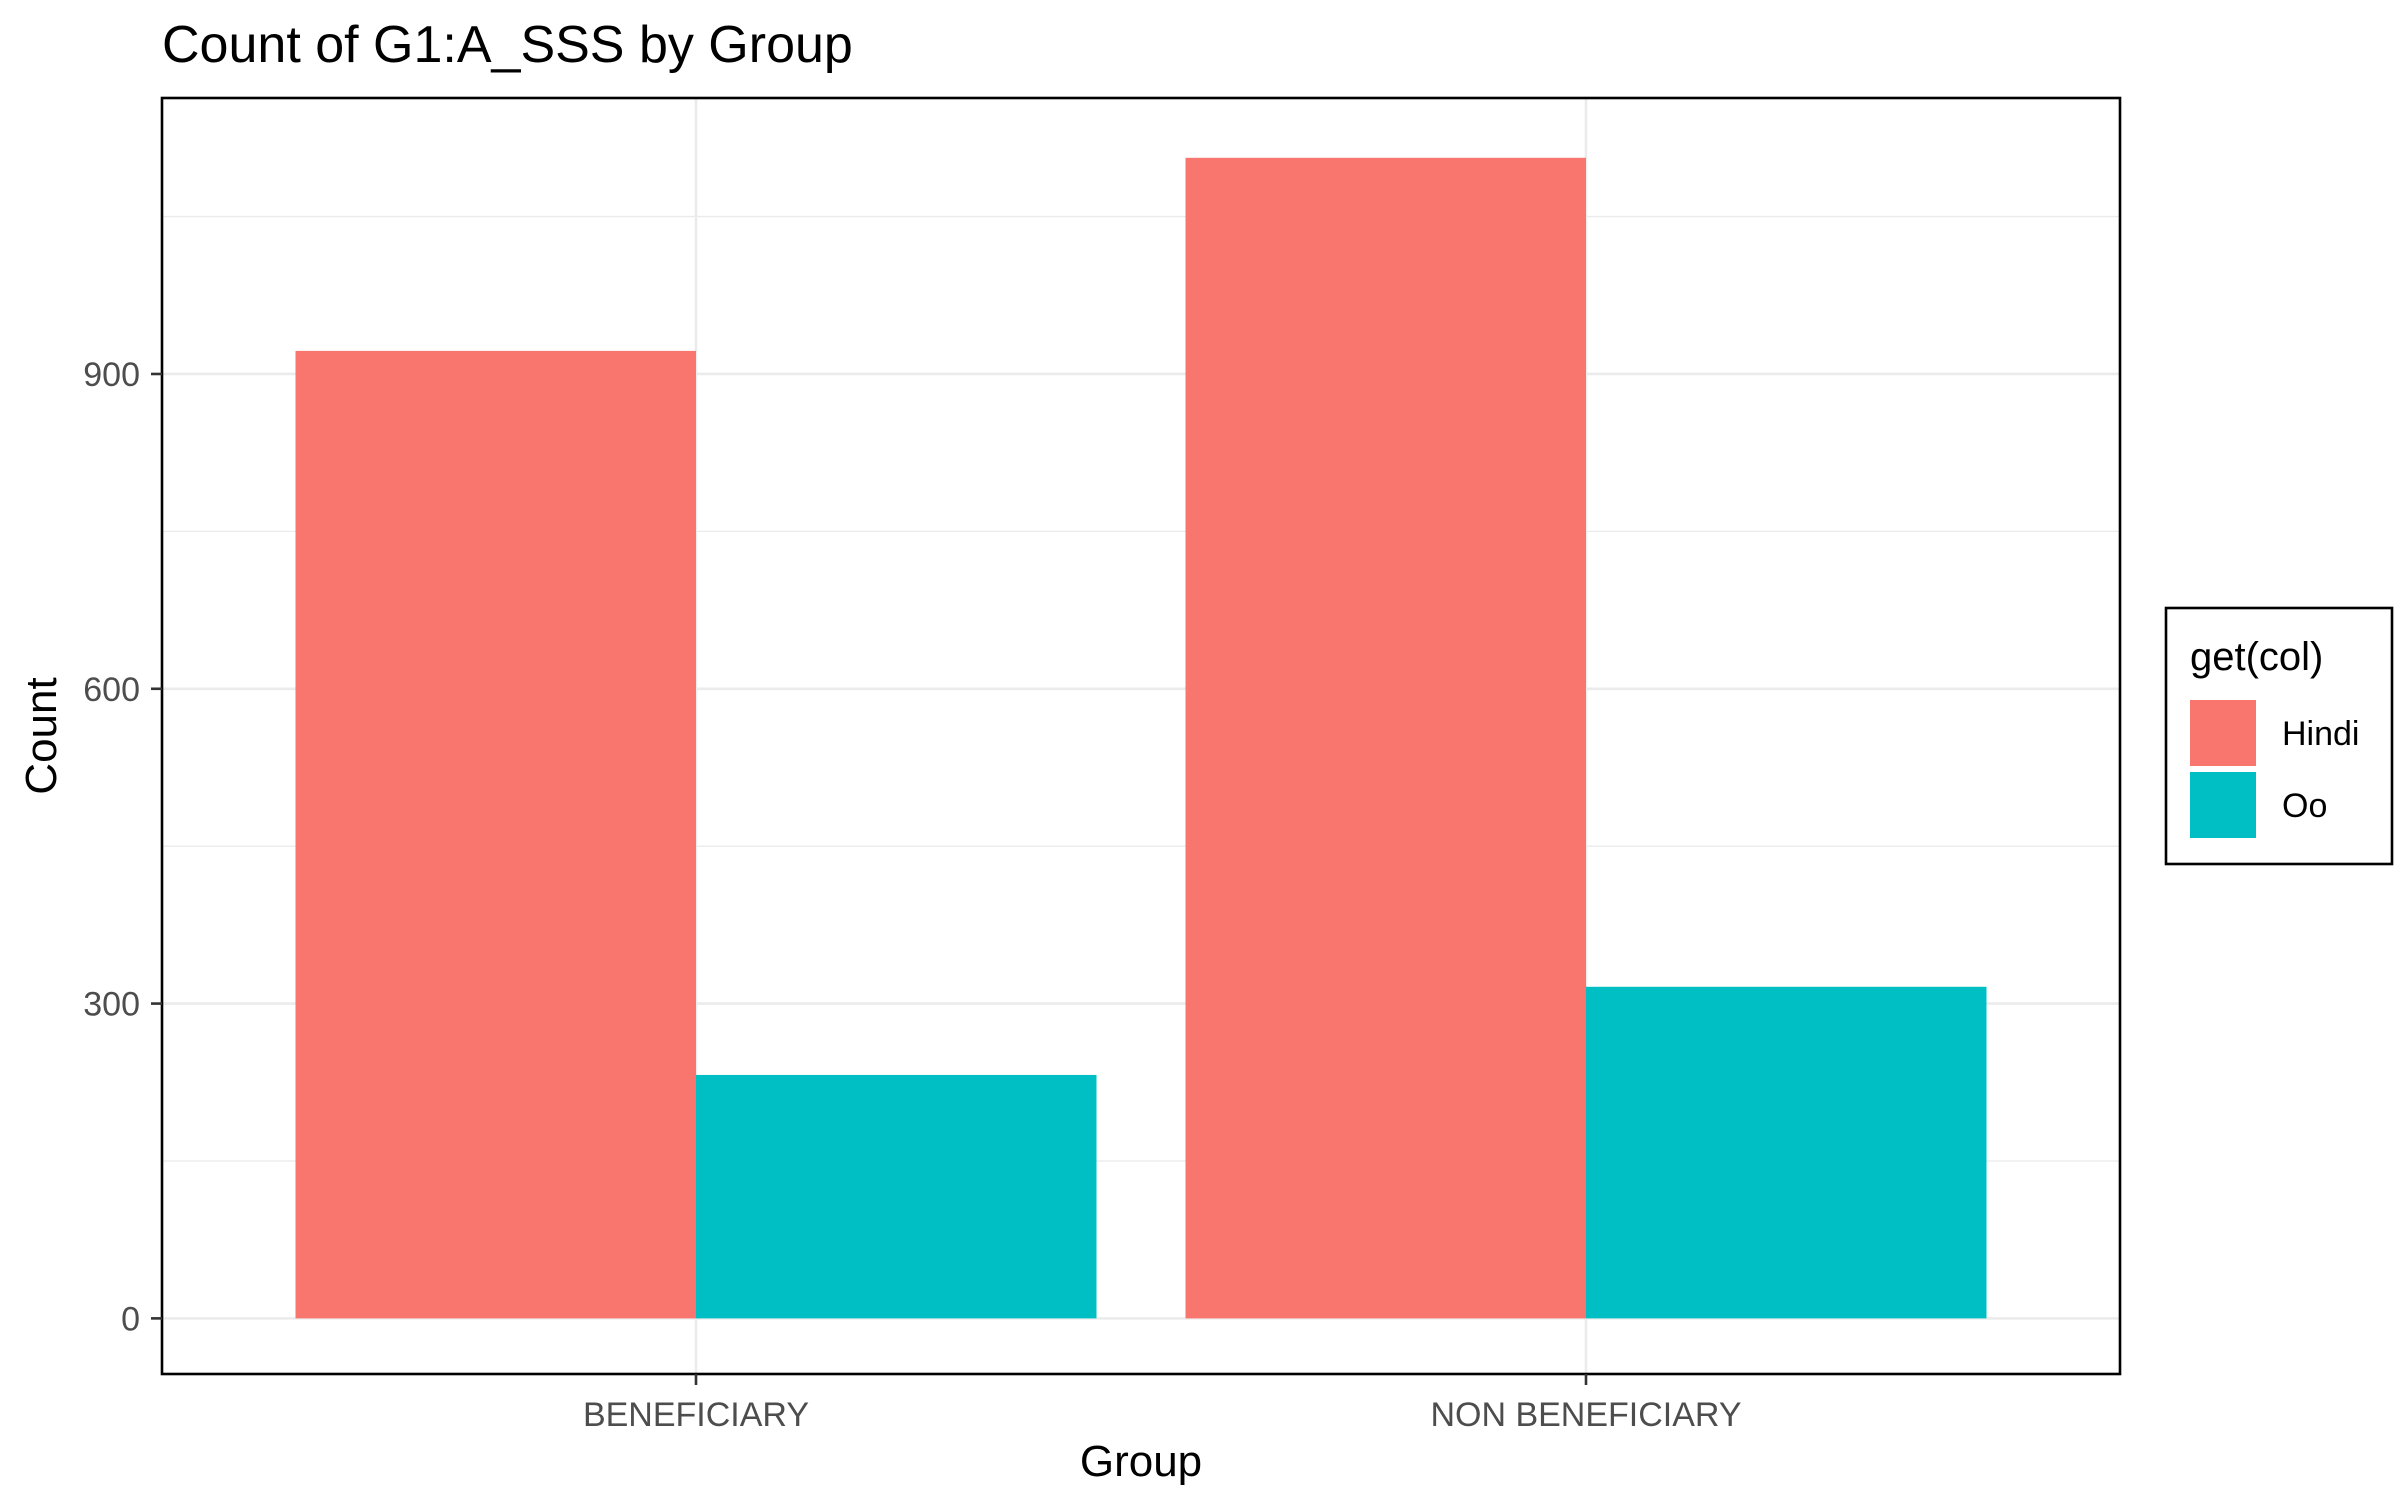 Image resolution: width=2400 pixels, height=1500 pixels. Describe the element at coordinates (111, 1005) in the screenshot. I see `y-tick-label: 300` at that location.